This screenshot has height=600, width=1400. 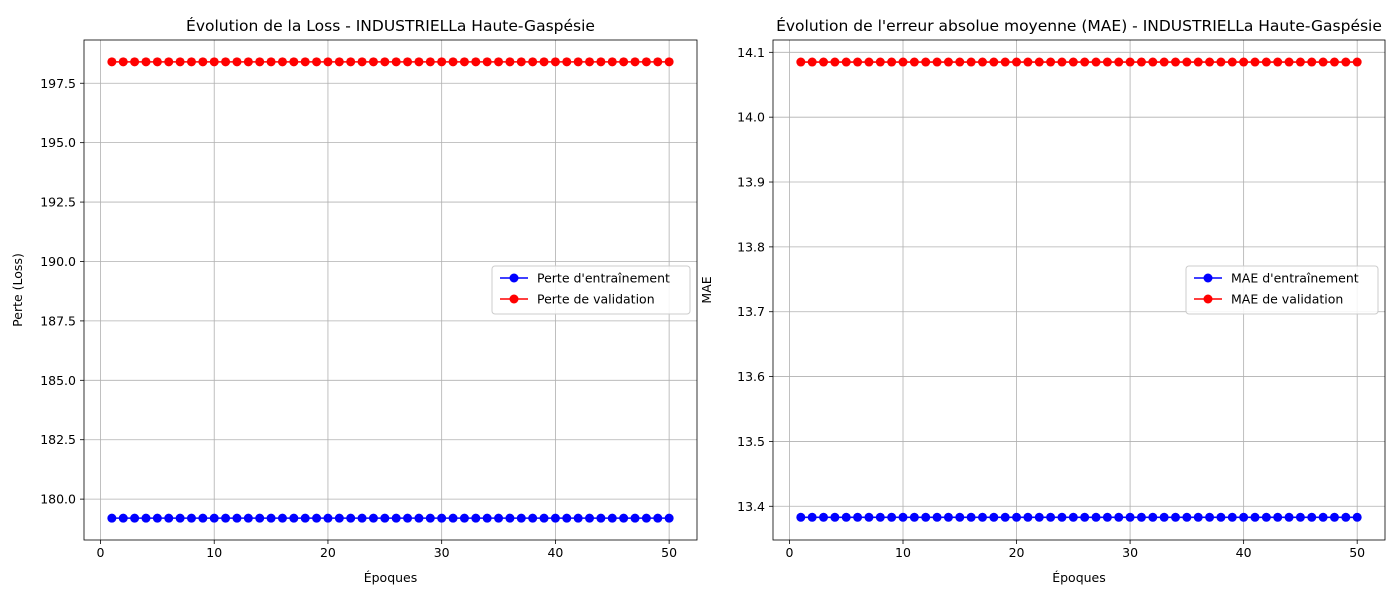 What do you see at coordinates (390, 62) in the screenshot?
I see `loss-series-validation` at bounding box center [390, 62].